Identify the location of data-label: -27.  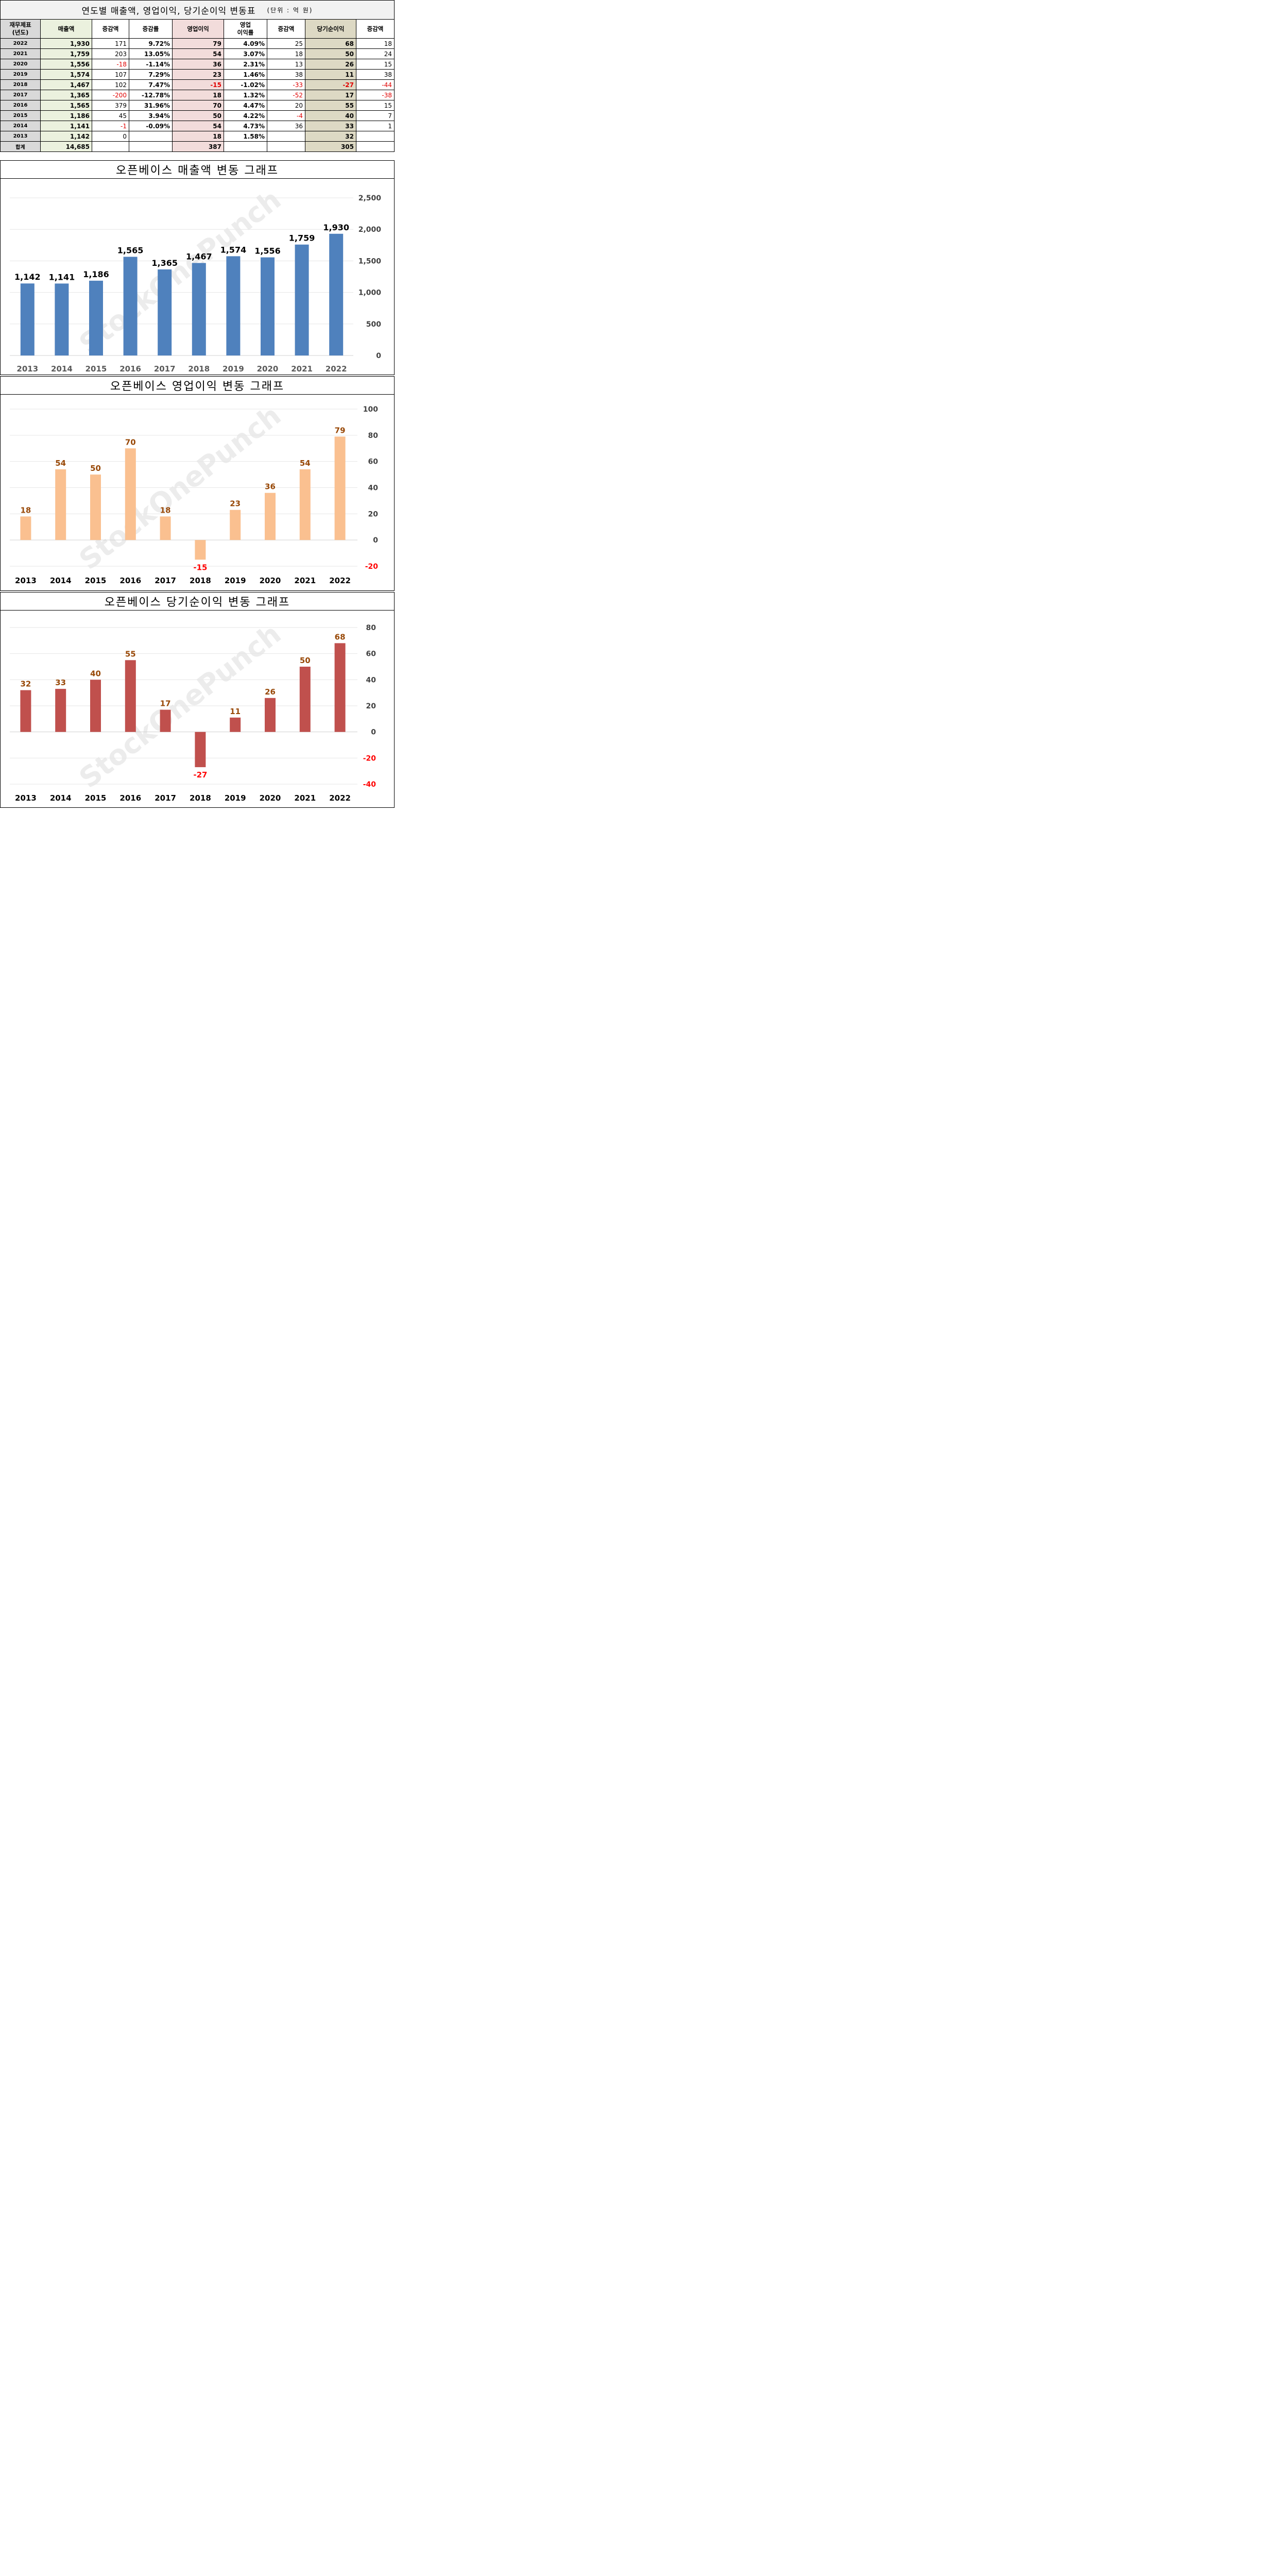
(200, 774).